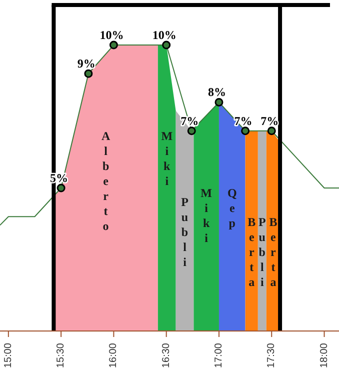 This screenshot has height=371, width=339. I want to click on x-tick-label: 15:00, so click(8, 355).